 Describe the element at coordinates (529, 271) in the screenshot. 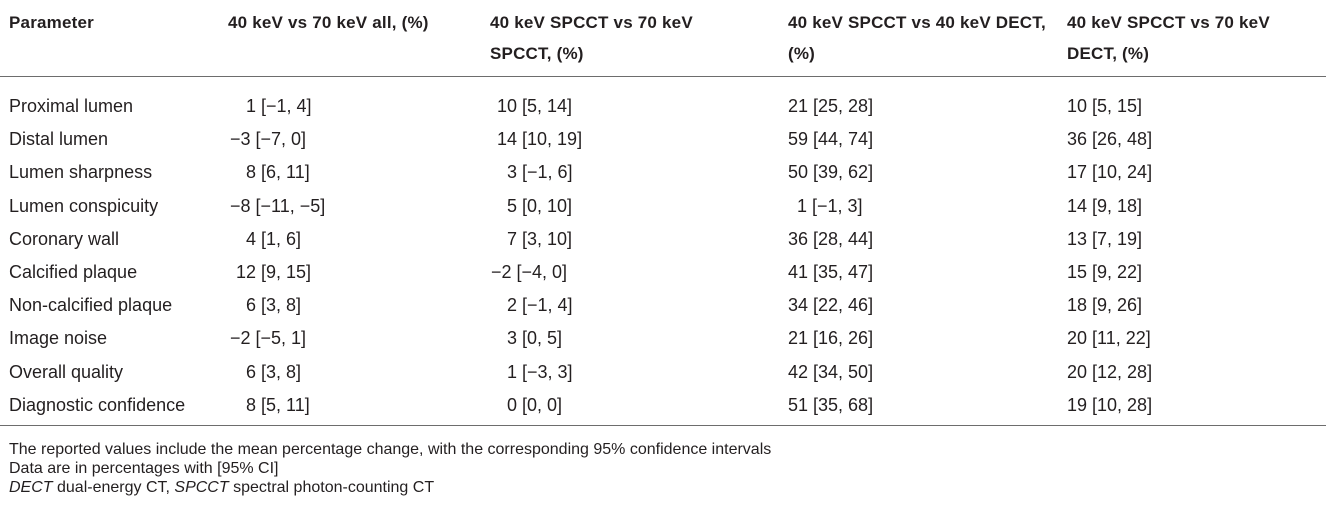

I see `cell-value: −2 [−4, 0]` at that location.